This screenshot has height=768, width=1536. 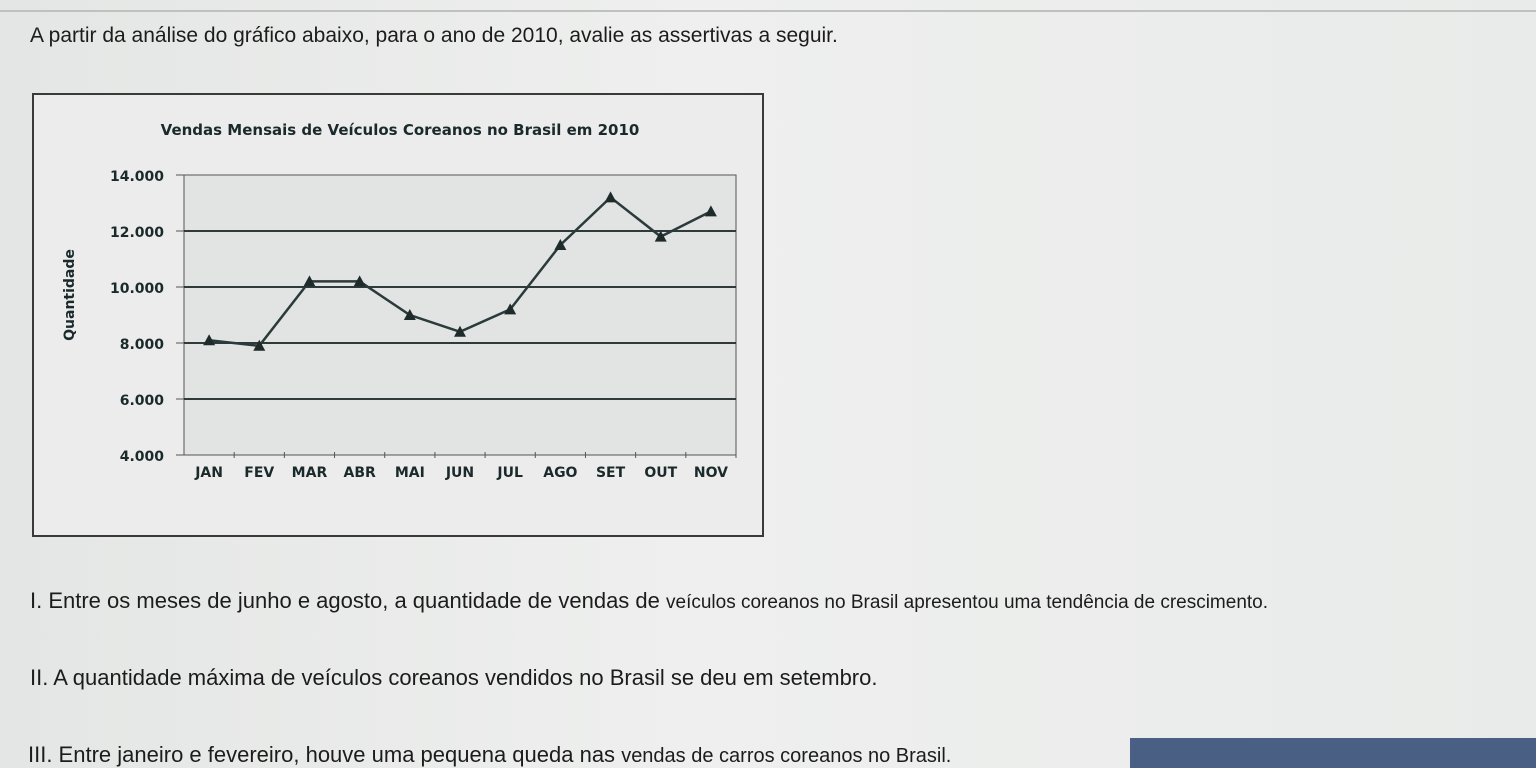 What do you see at coordinates (359, 473) in the screenshot?
I see `x-tick-label: ABR` at bounding box center [359, 473].